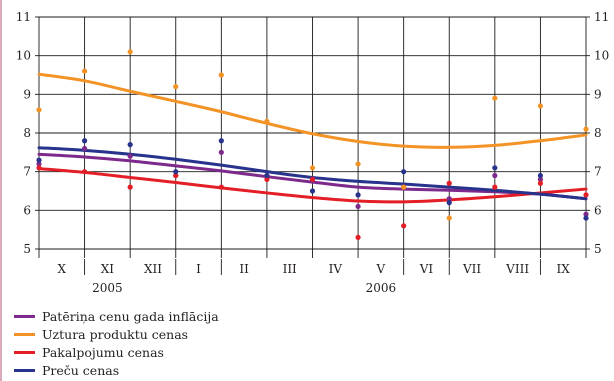 This screenshot has width=614, height=381. Describe the element at coordinates (426, 269) in the screenshot. I see `x-tick-label: VI` at that location.